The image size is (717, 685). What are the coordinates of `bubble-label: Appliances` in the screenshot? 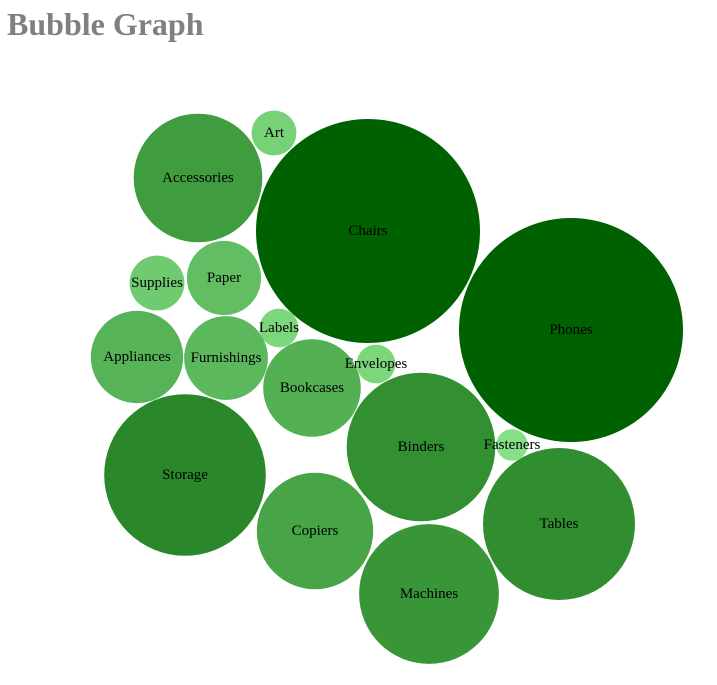 It's located at (137, 357).